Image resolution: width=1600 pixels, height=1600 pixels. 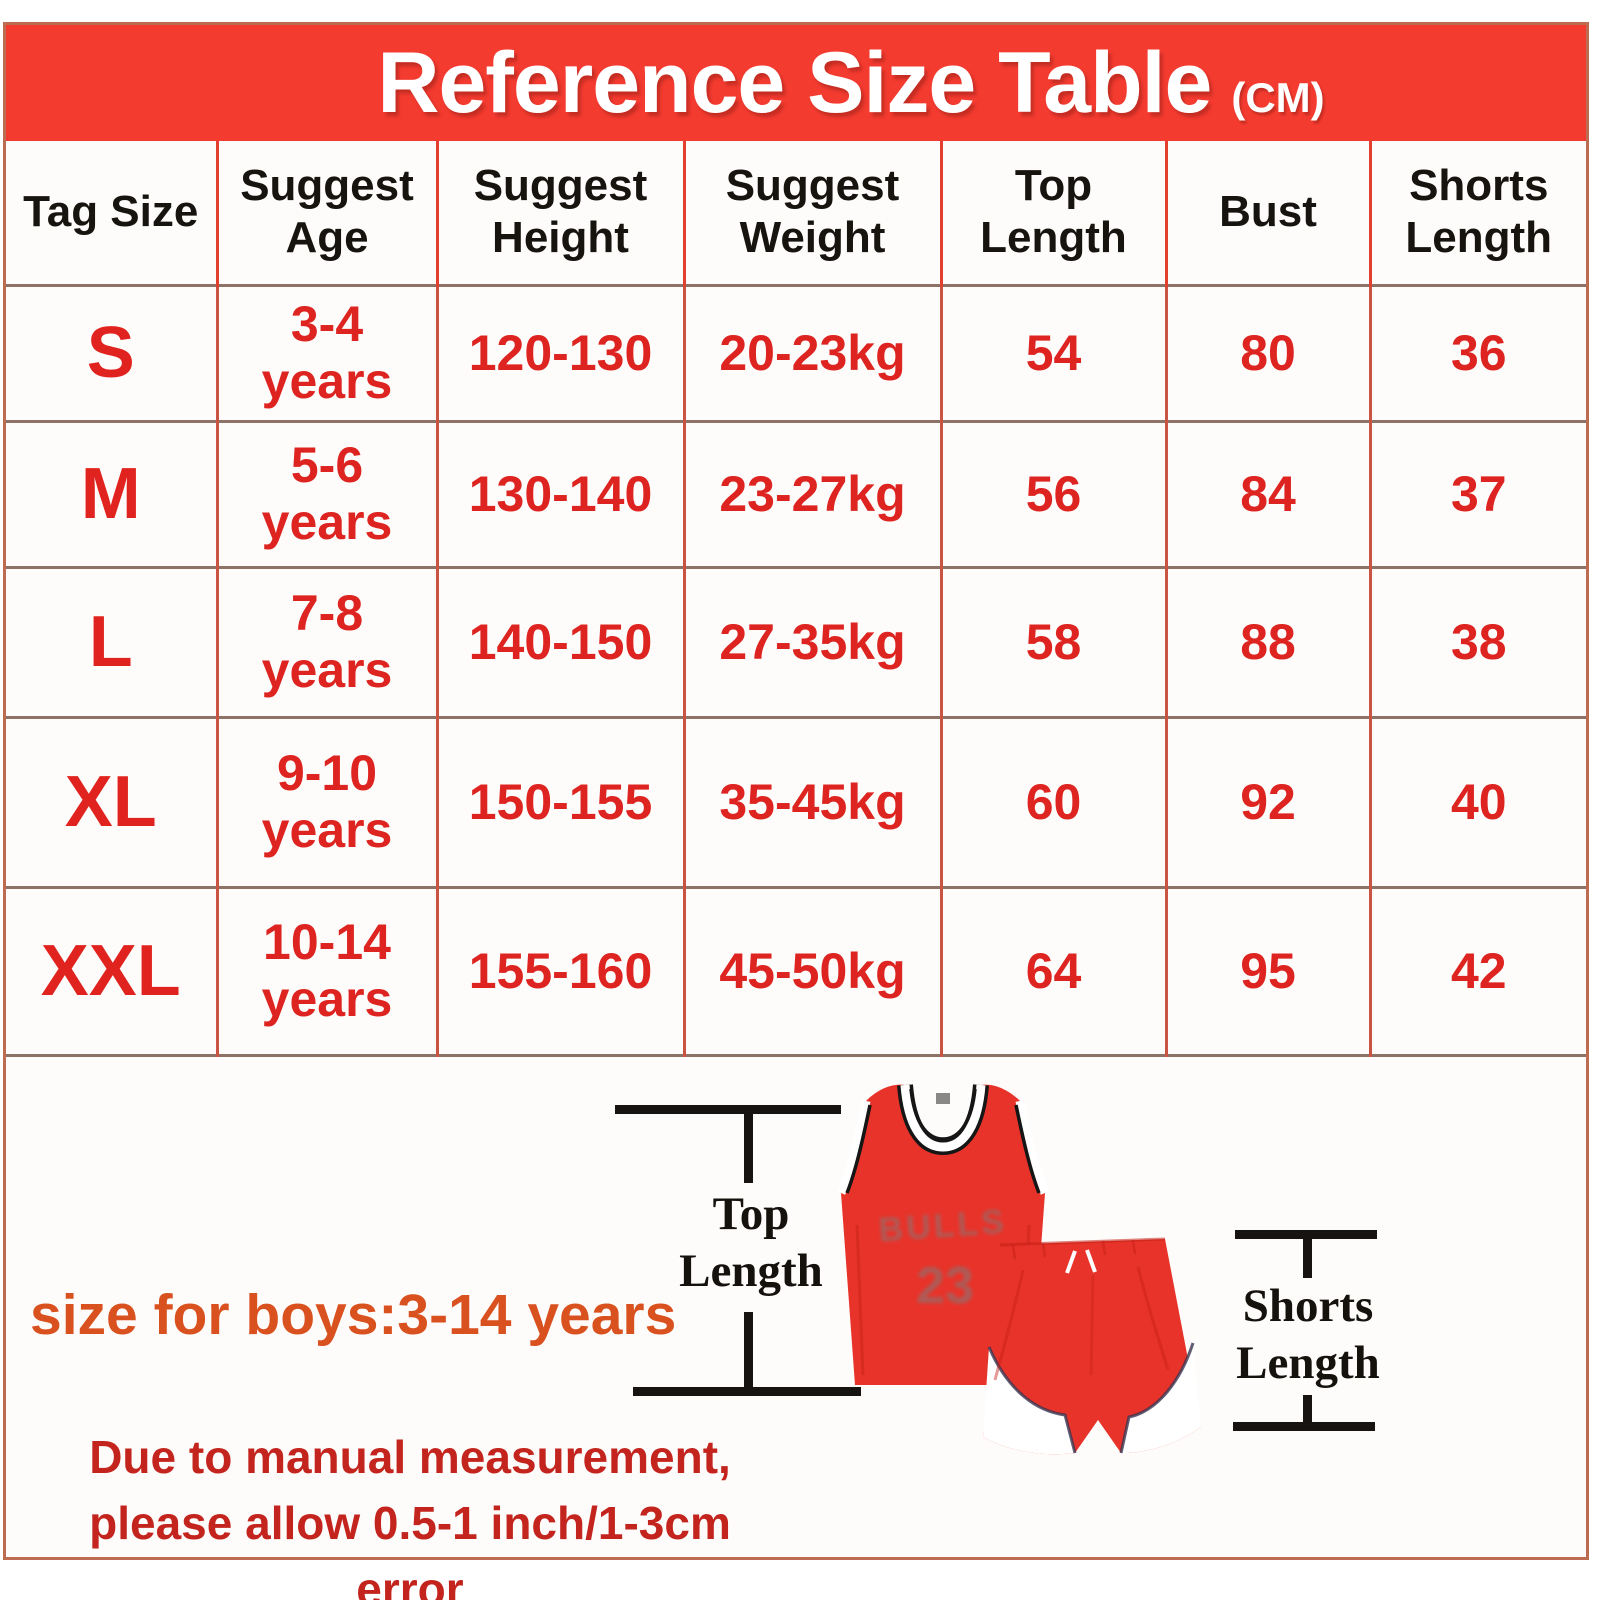 I want to click on cell-age: 7-8 years, so click(x=328, y=641).